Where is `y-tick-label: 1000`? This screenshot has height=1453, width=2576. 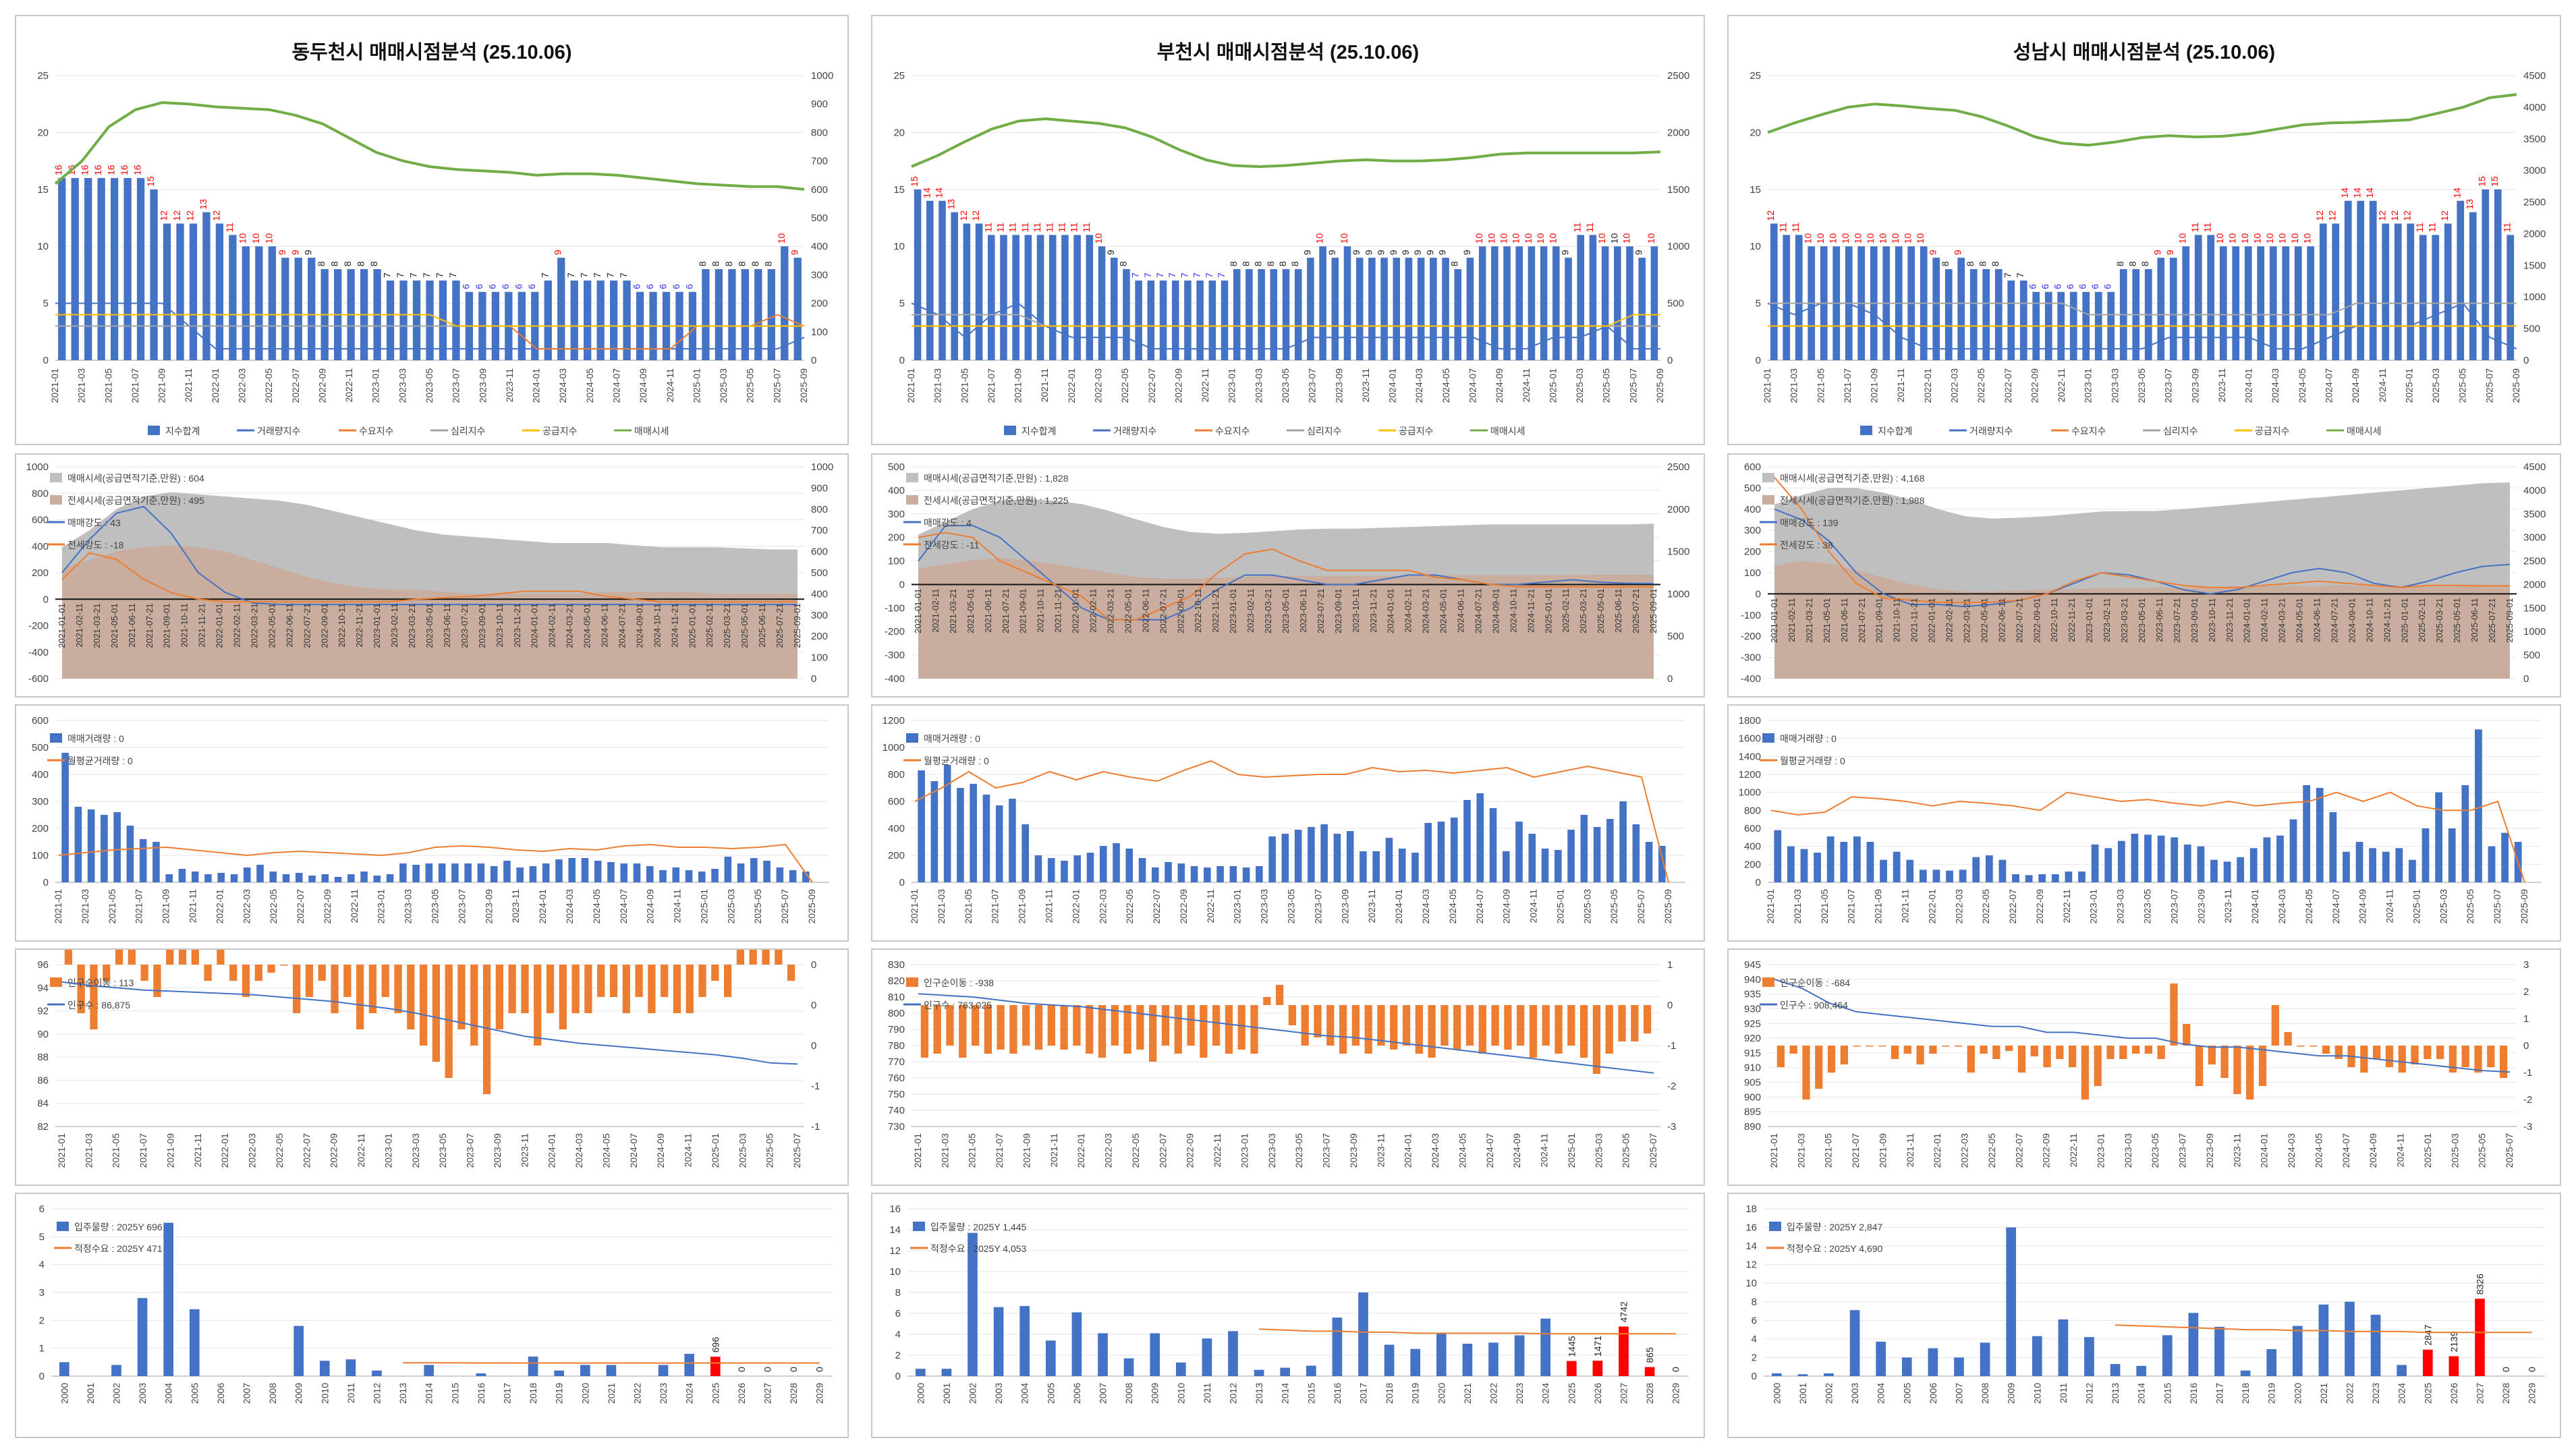 y-tick-label: 1000 is located at coordinates (894, 747).